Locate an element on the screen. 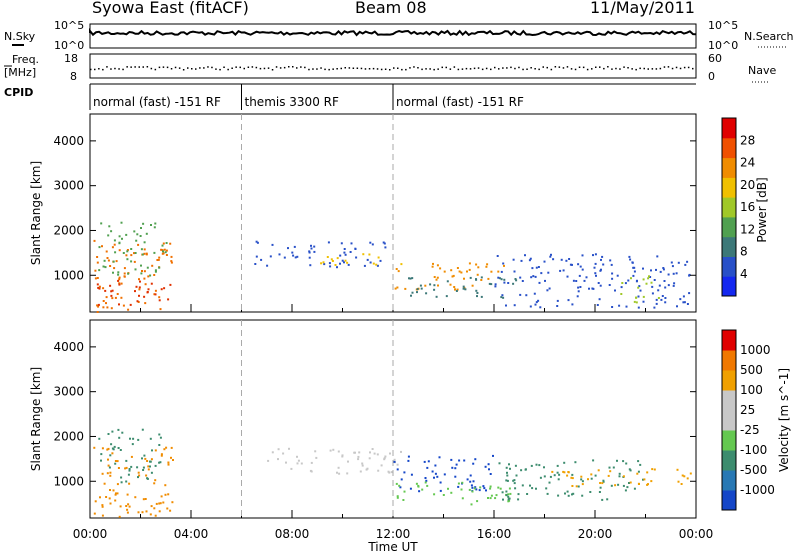 This screenshot has height=554, width=800. station-title: Syowa East (fitACF) is located at coordinates (170, 8).